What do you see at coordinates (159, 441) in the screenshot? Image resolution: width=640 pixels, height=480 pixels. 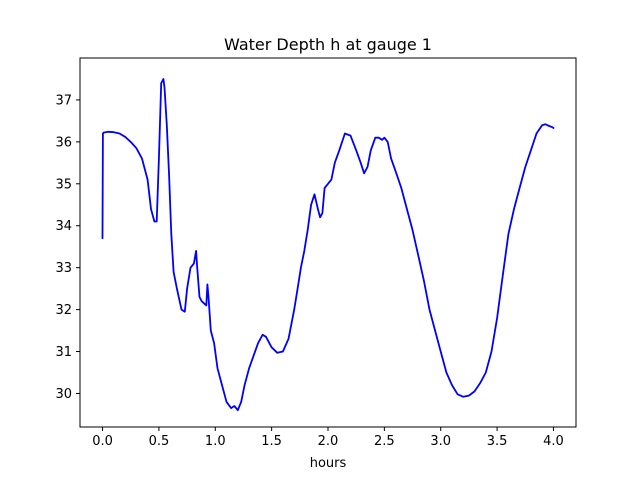 I see `x-tick-label: 0.5` at bounding box center [159, 441].